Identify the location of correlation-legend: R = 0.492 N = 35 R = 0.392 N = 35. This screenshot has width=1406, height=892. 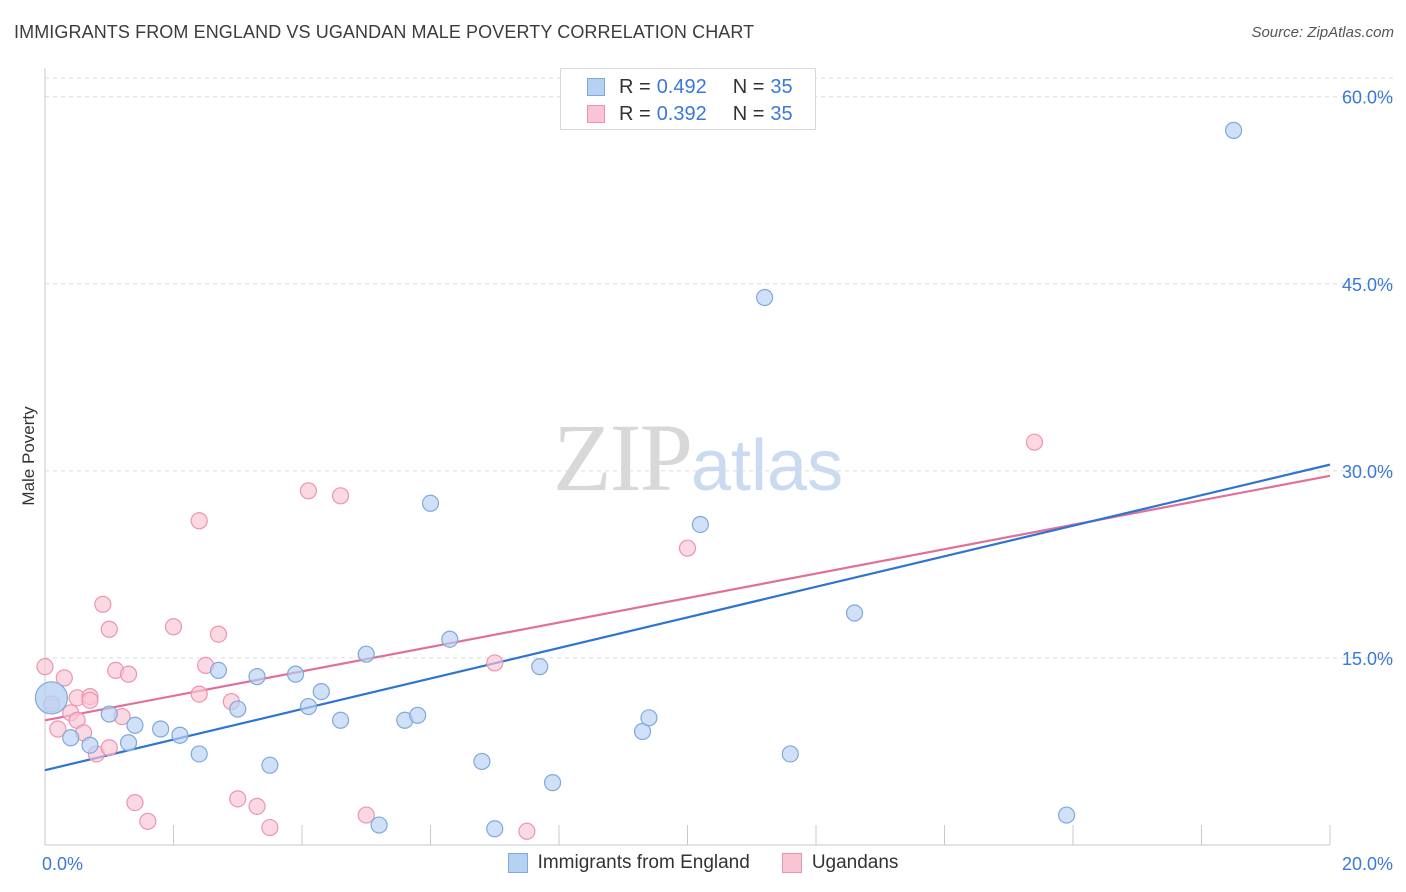
(688, 99).